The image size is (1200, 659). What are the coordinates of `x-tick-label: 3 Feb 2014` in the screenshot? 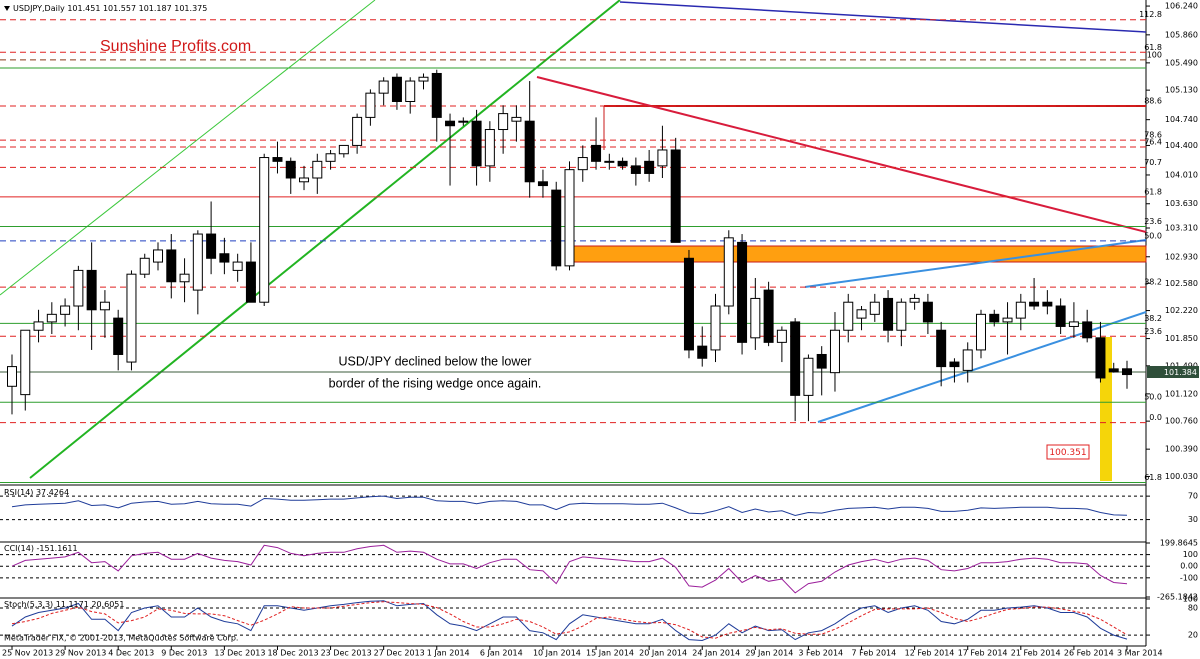 It's located at (820, 653).